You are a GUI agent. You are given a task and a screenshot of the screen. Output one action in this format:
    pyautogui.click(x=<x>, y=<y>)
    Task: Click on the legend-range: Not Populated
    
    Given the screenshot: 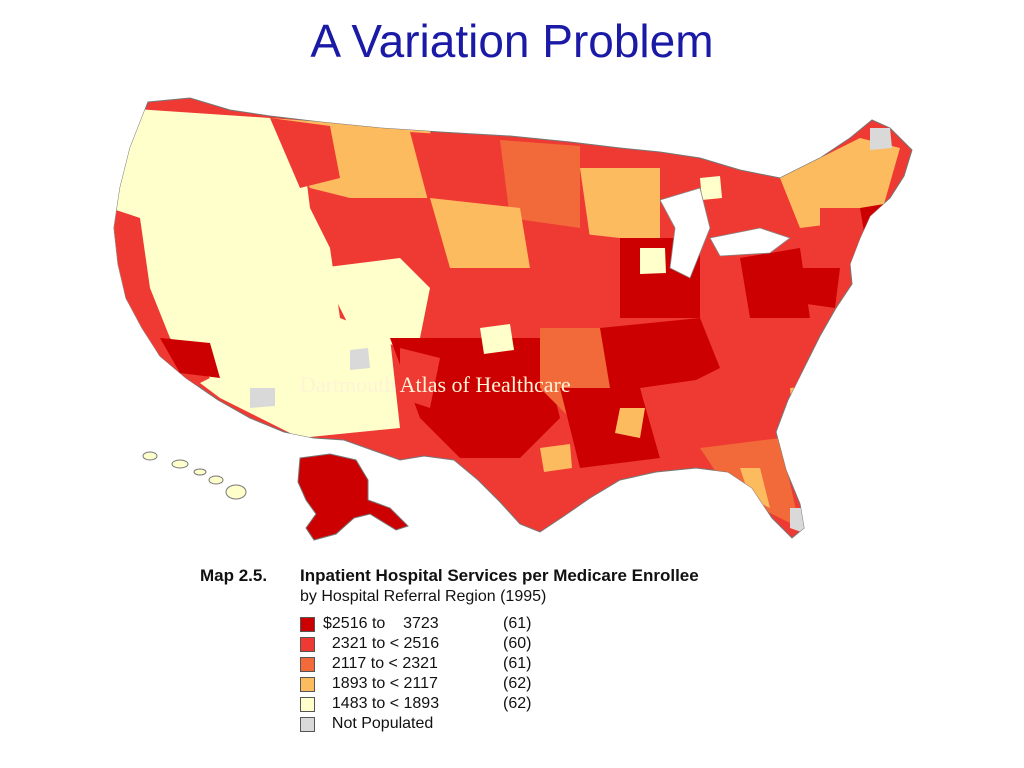 What is the action you would take?
    pyautogui.click(x=378, y=723)
    